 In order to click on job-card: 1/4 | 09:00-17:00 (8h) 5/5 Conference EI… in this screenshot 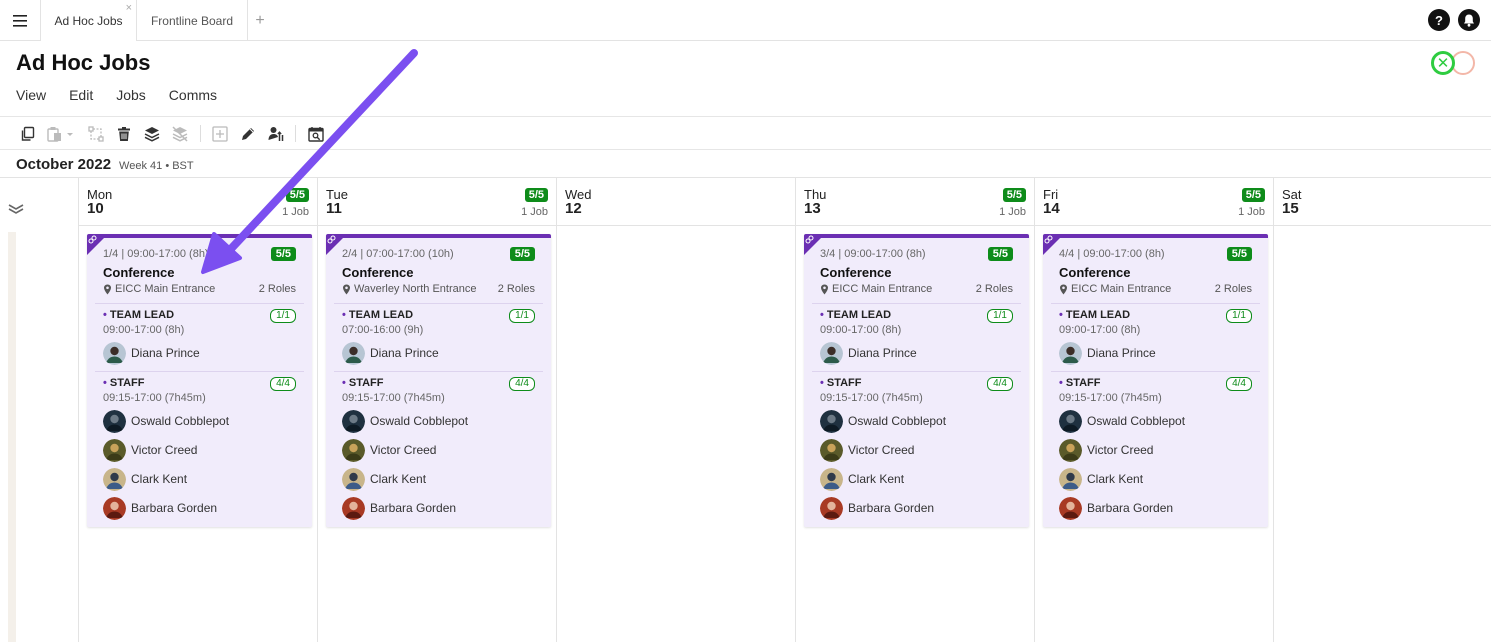, I will do `click(199, 380)`.